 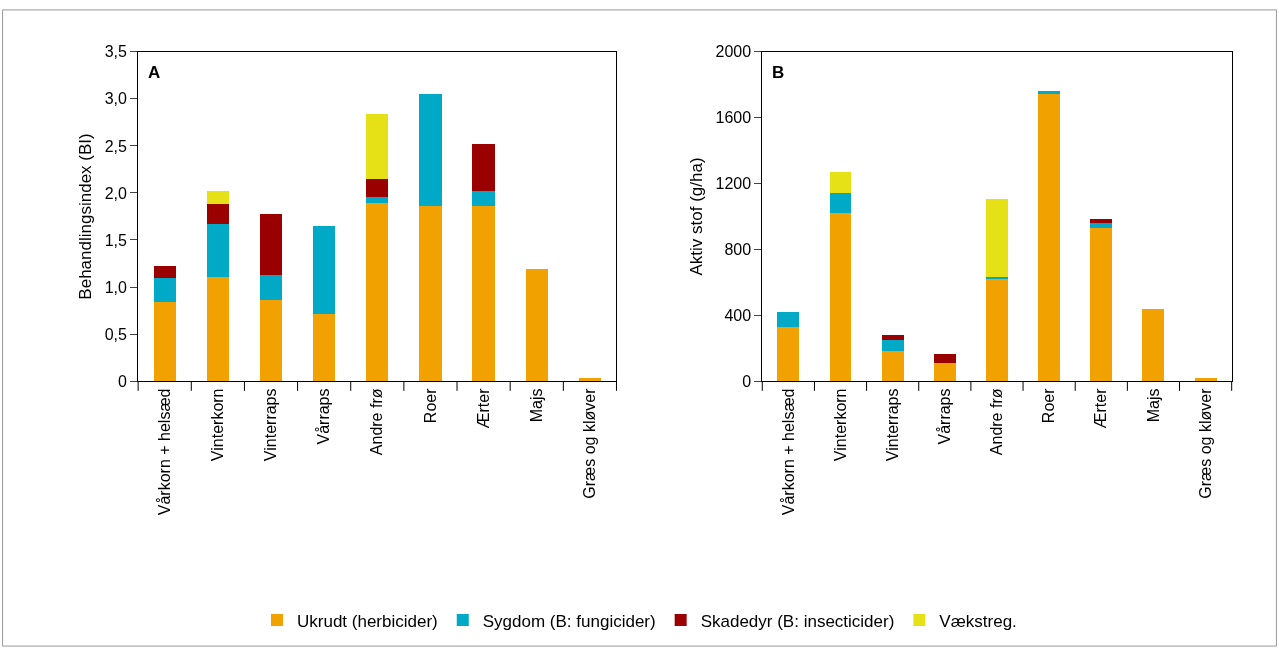 I want to click on y-axis-title: Aktiv stof (g/ha), so click(x=697, y=216).